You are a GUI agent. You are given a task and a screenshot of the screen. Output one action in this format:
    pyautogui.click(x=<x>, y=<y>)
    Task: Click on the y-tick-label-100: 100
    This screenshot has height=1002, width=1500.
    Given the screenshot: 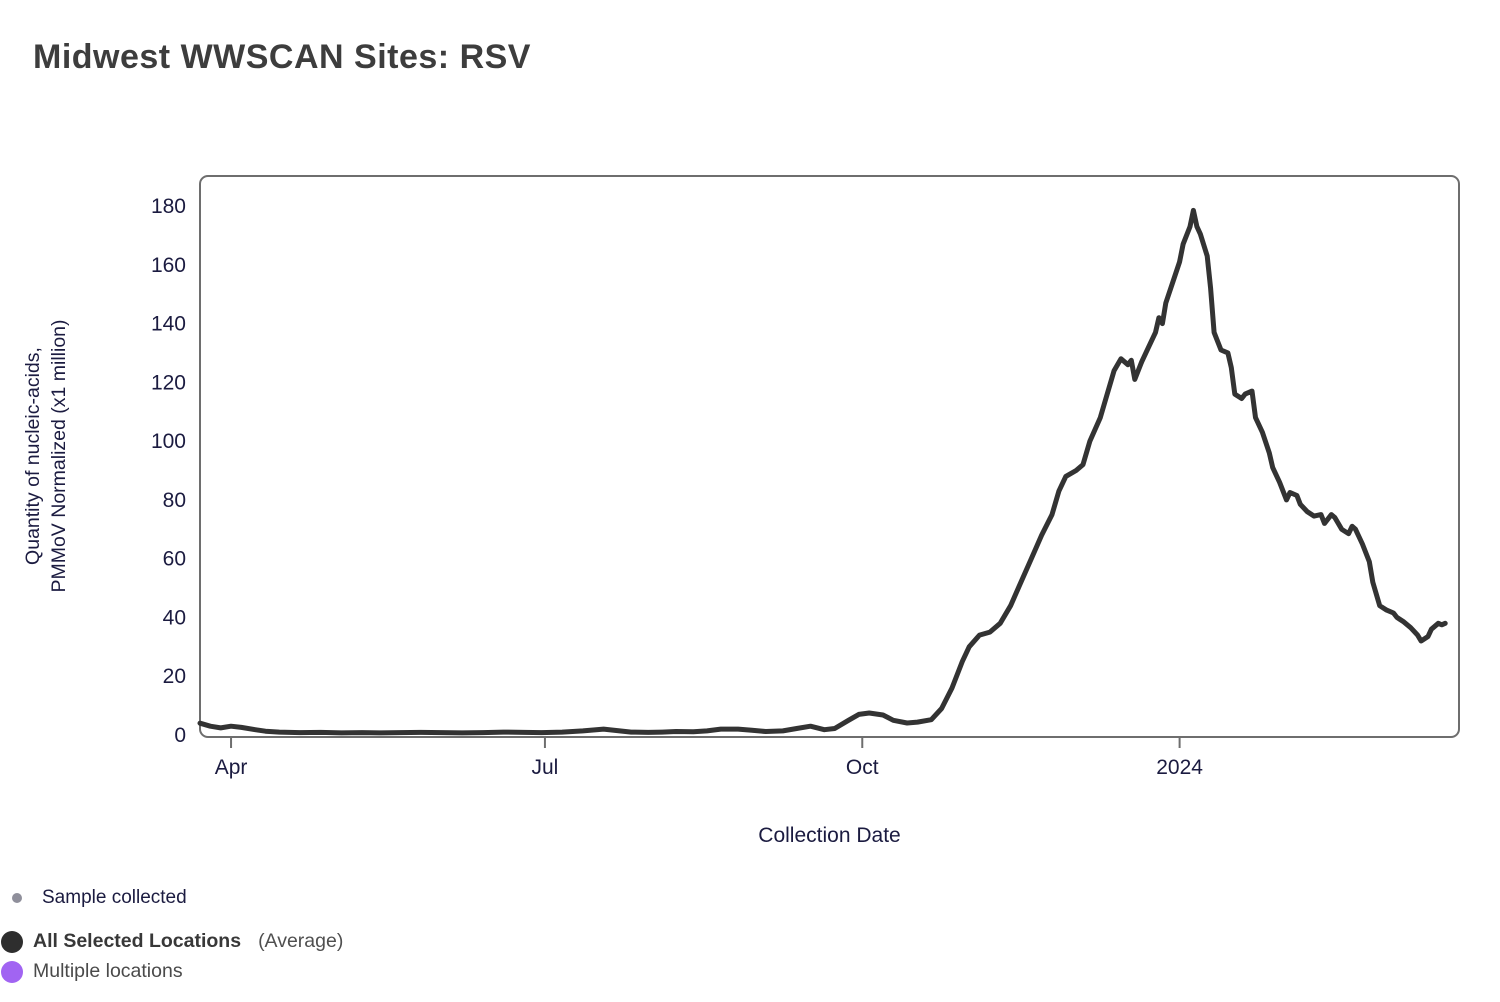 What is the action you would take?
    pyautogui.click(x=168, y=441)
    